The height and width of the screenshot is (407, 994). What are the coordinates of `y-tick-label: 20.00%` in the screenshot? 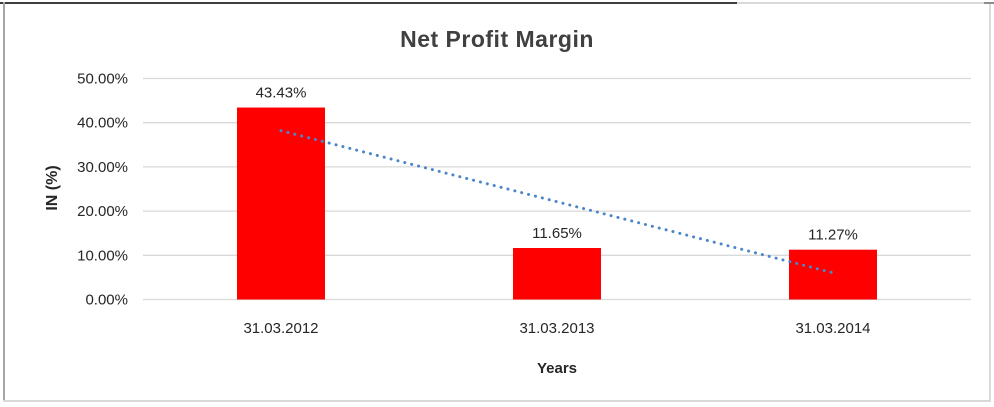 It's located at (102, 211).